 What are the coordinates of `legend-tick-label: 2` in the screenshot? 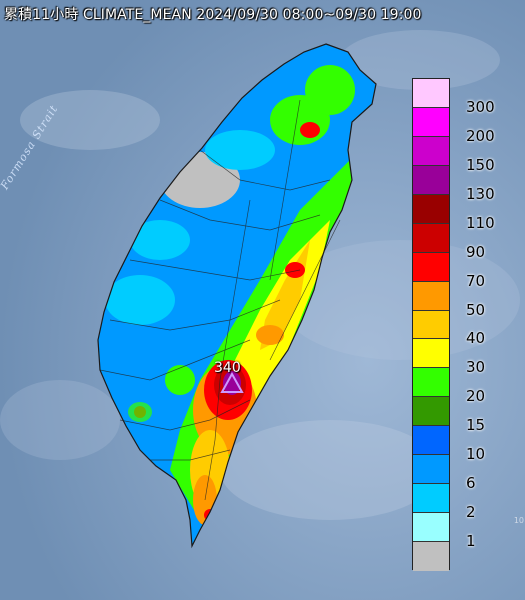 It's located at (471, 512).